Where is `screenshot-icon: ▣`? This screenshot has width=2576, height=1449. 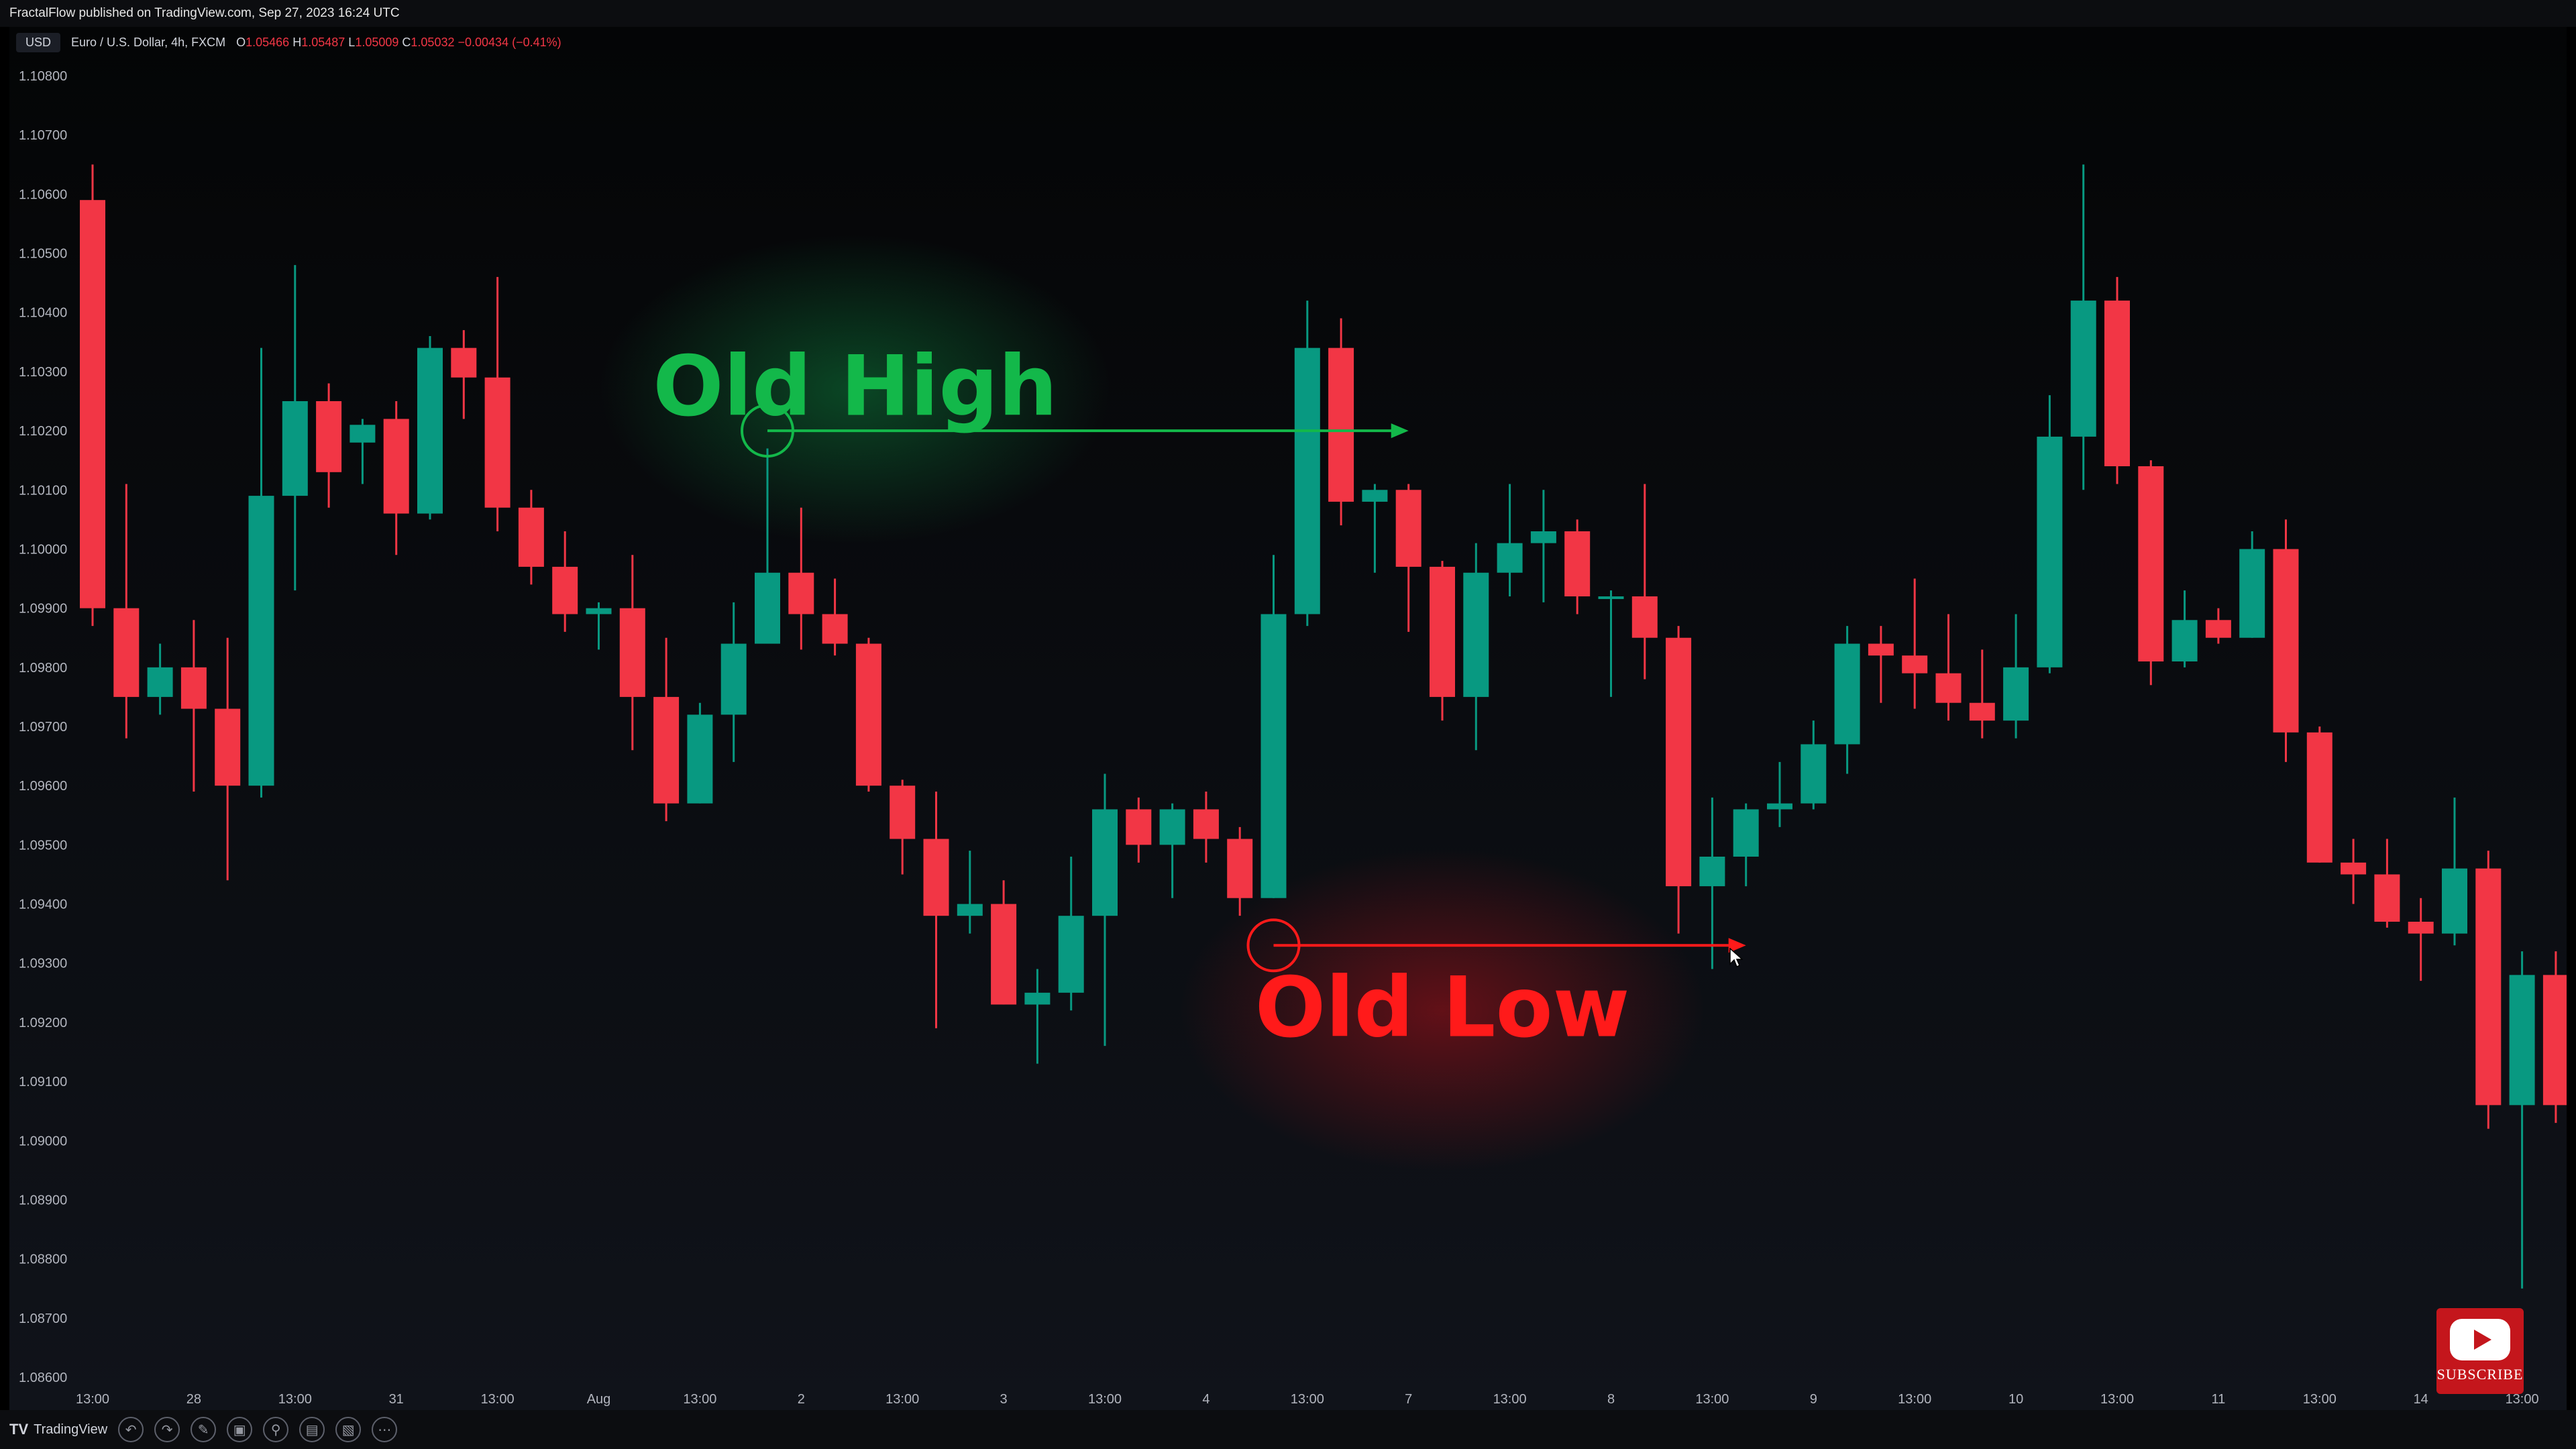
screenshot-icon: ▣ is located at coordinates (240, 1429).